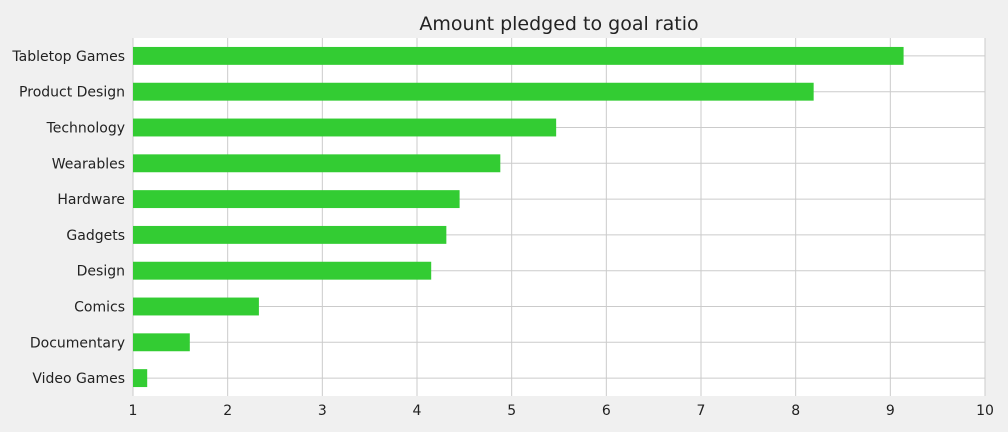 The height and width of the screenshot is (432, 1008). I want to click on x-tick-label: 1, so click(133, 411).